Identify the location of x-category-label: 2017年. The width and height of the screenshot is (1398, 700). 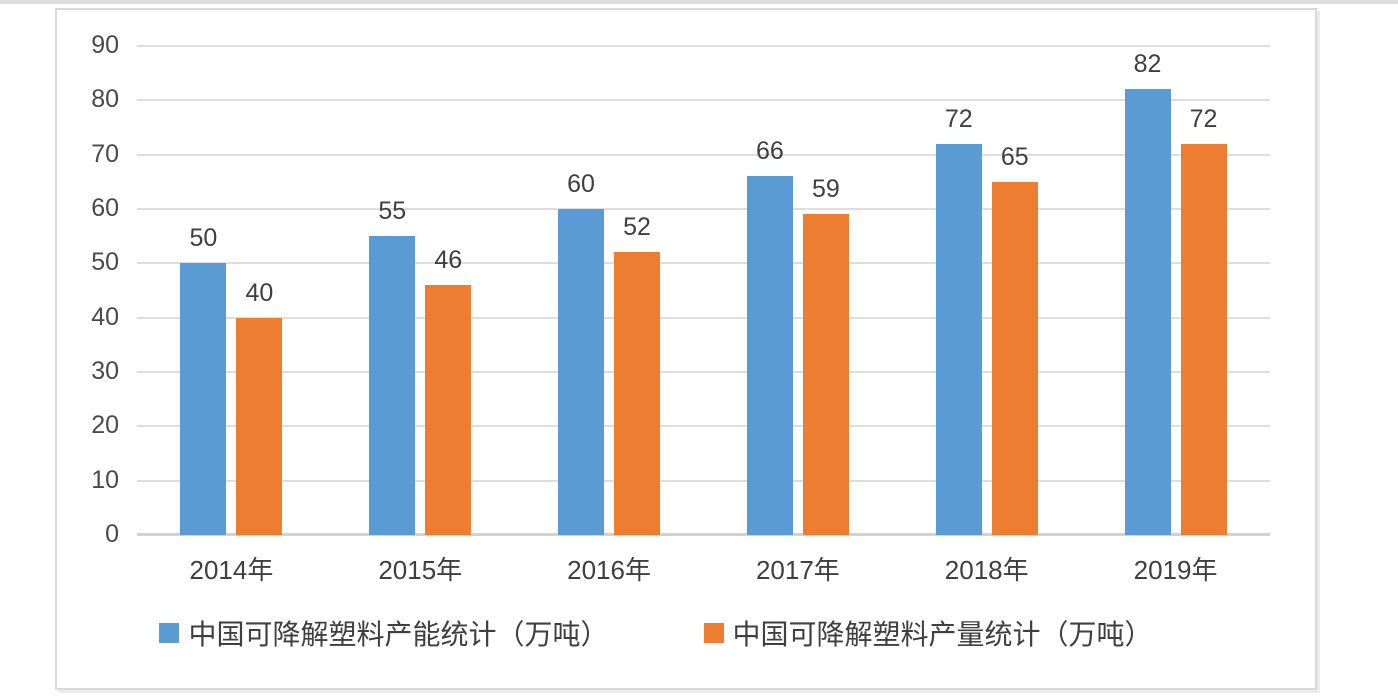
(797, 570).